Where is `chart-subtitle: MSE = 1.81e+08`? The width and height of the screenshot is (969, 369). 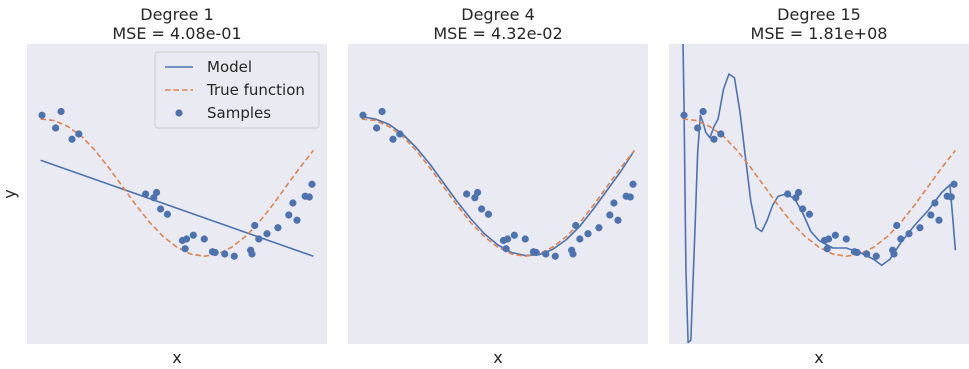 chart-subtitle: MSE = 1.81e+08 is located at coordinates (819, 33).